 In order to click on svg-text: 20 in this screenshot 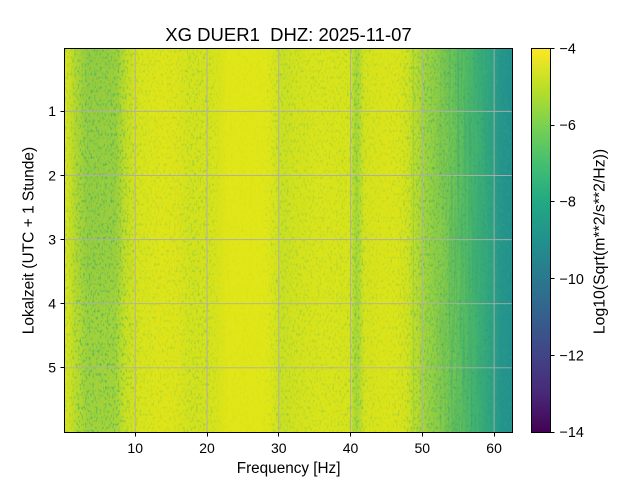, I will do `click(207, 448)`.